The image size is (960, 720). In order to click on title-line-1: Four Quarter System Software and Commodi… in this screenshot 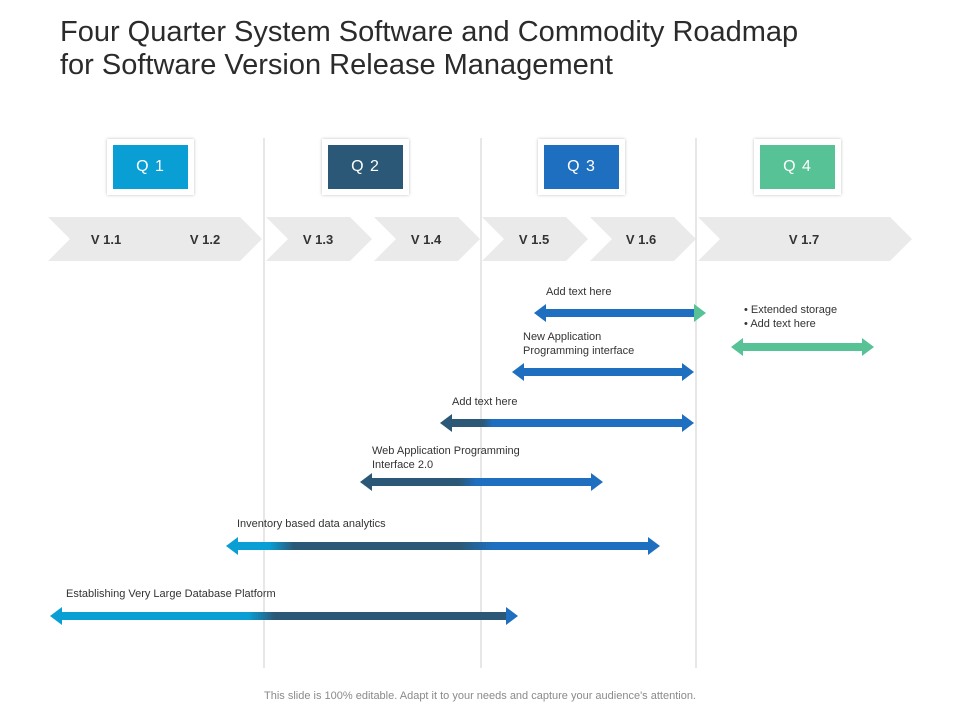, I will do `click(429, 32)`.